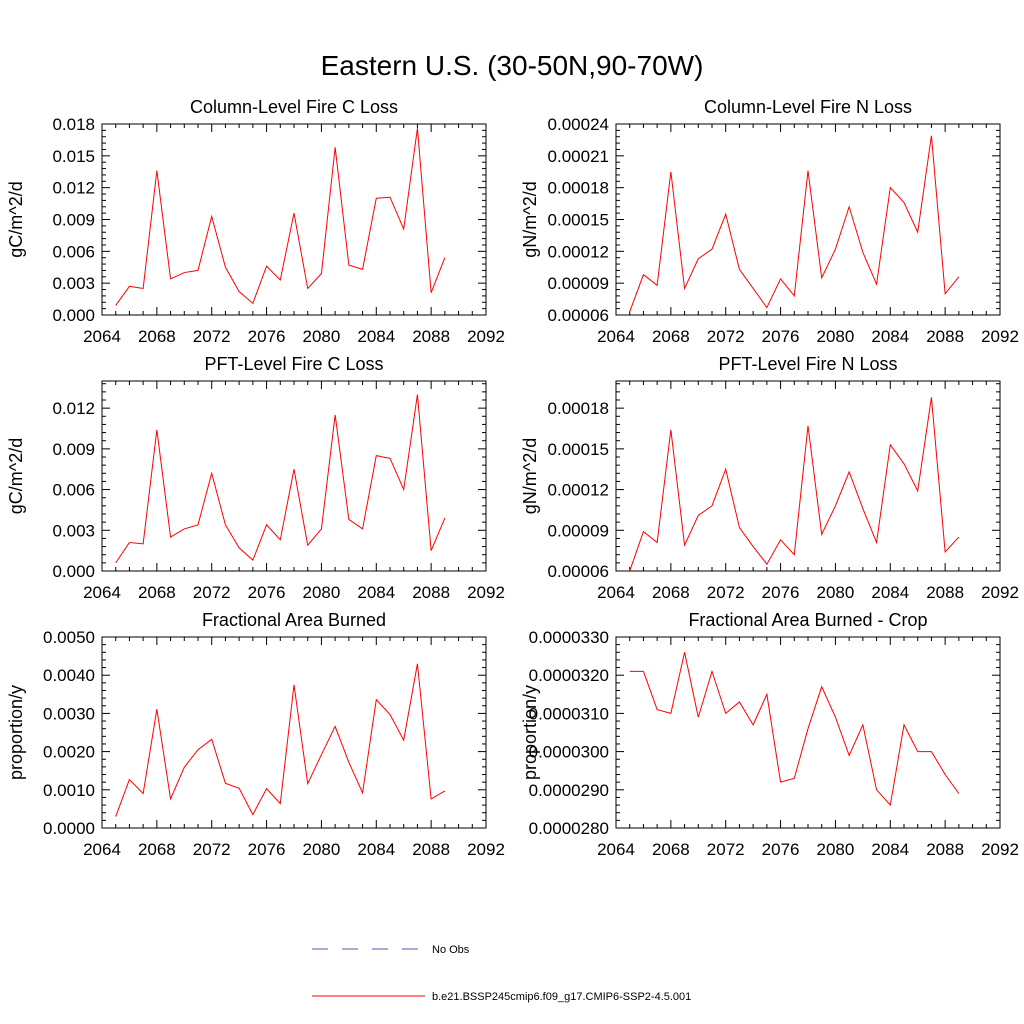  What do you see at coordinates (294, 107) in the screenshot?
I see `panel-title: Column-Level Fire C Loss` at bounding box center [294, 107].